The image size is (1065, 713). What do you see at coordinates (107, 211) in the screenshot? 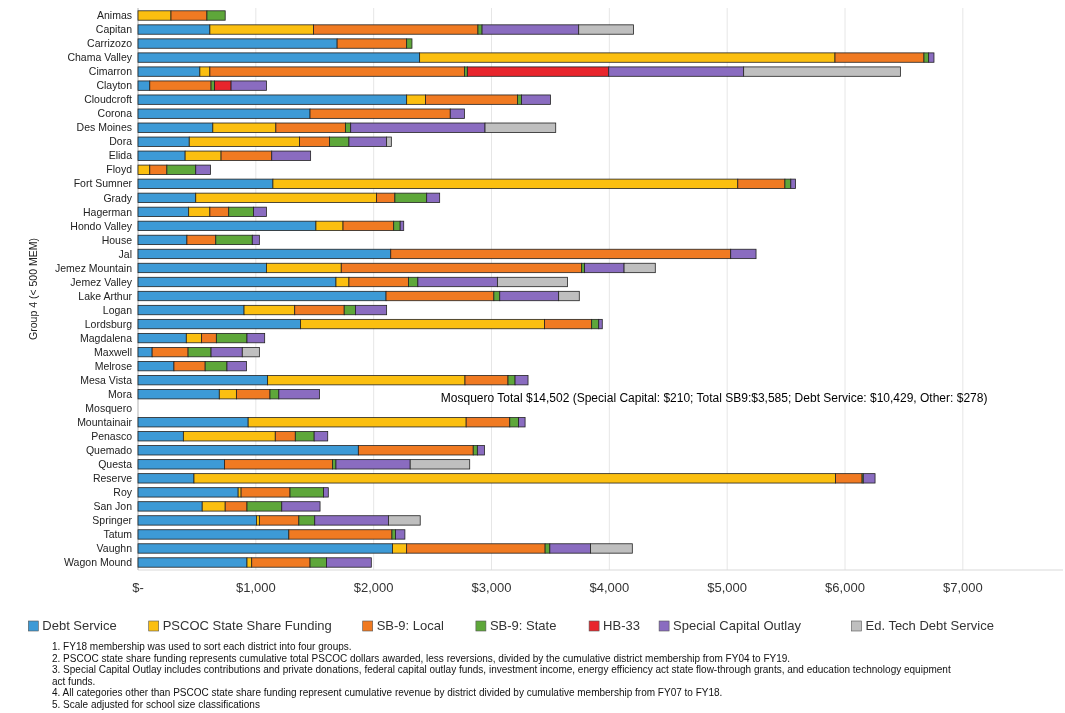
I see `y-tick-label: Hagerman` at bounding box center [107, 211].